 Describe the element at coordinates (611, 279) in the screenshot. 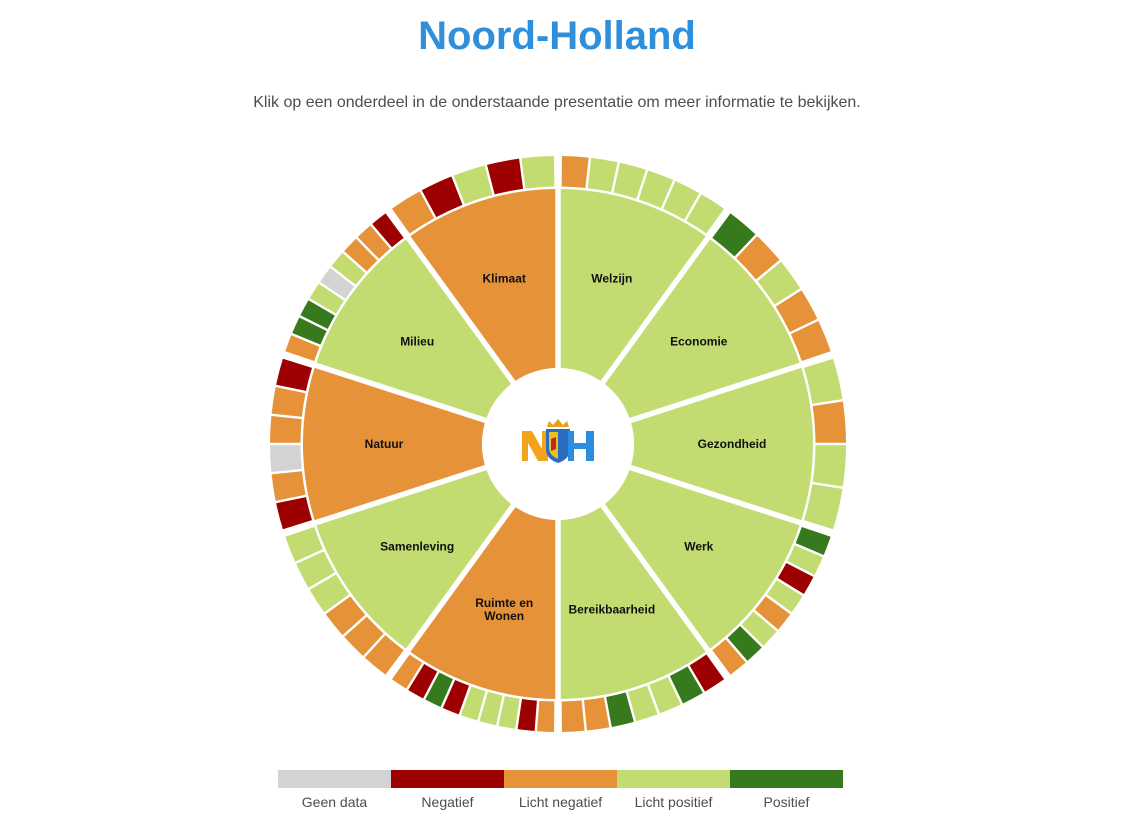

I see `wheel-label-welzijn: Welzijn` at that location.